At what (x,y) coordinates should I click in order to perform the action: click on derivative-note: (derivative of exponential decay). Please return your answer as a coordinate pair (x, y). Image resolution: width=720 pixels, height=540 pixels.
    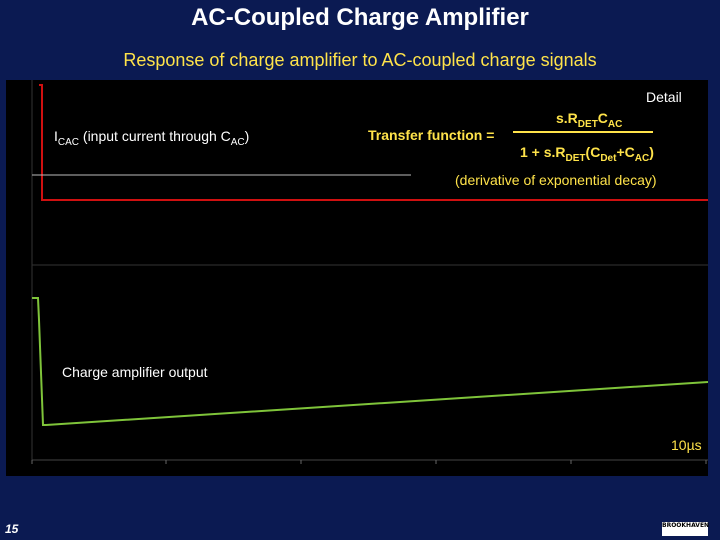
    Looking at the image, I should click on (556, 180).